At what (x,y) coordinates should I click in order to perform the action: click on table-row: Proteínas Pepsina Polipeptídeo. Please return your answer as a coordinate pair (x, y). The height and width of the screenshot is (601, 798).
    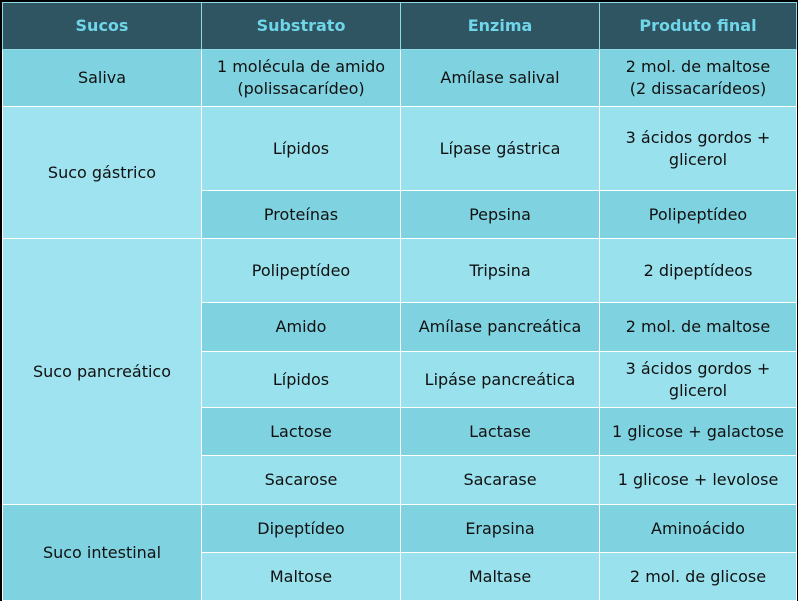
    Looking at the image, I should click on (400, 214).